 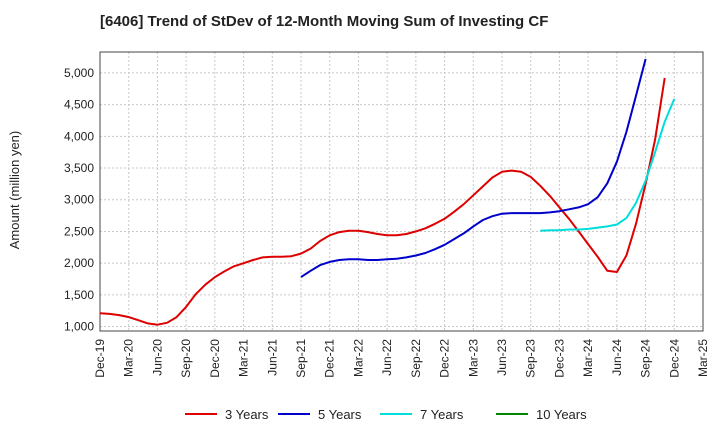 What do you see at coordinates (416, 358) in the screenshot?
I see `x-tick-label: Sep-22` at bounding box center [416, 358].